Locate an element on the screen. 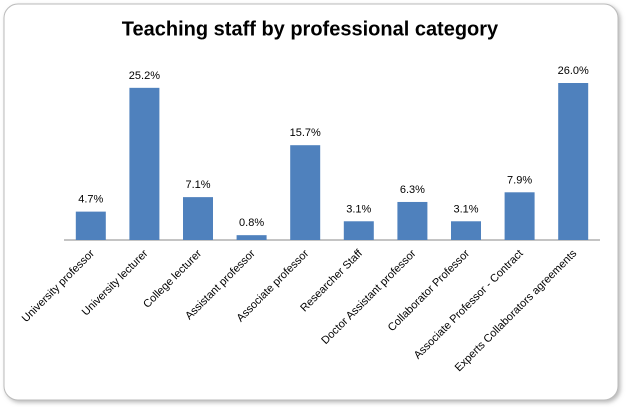  value-label: 7.1% is located at coordinates (197, 185).